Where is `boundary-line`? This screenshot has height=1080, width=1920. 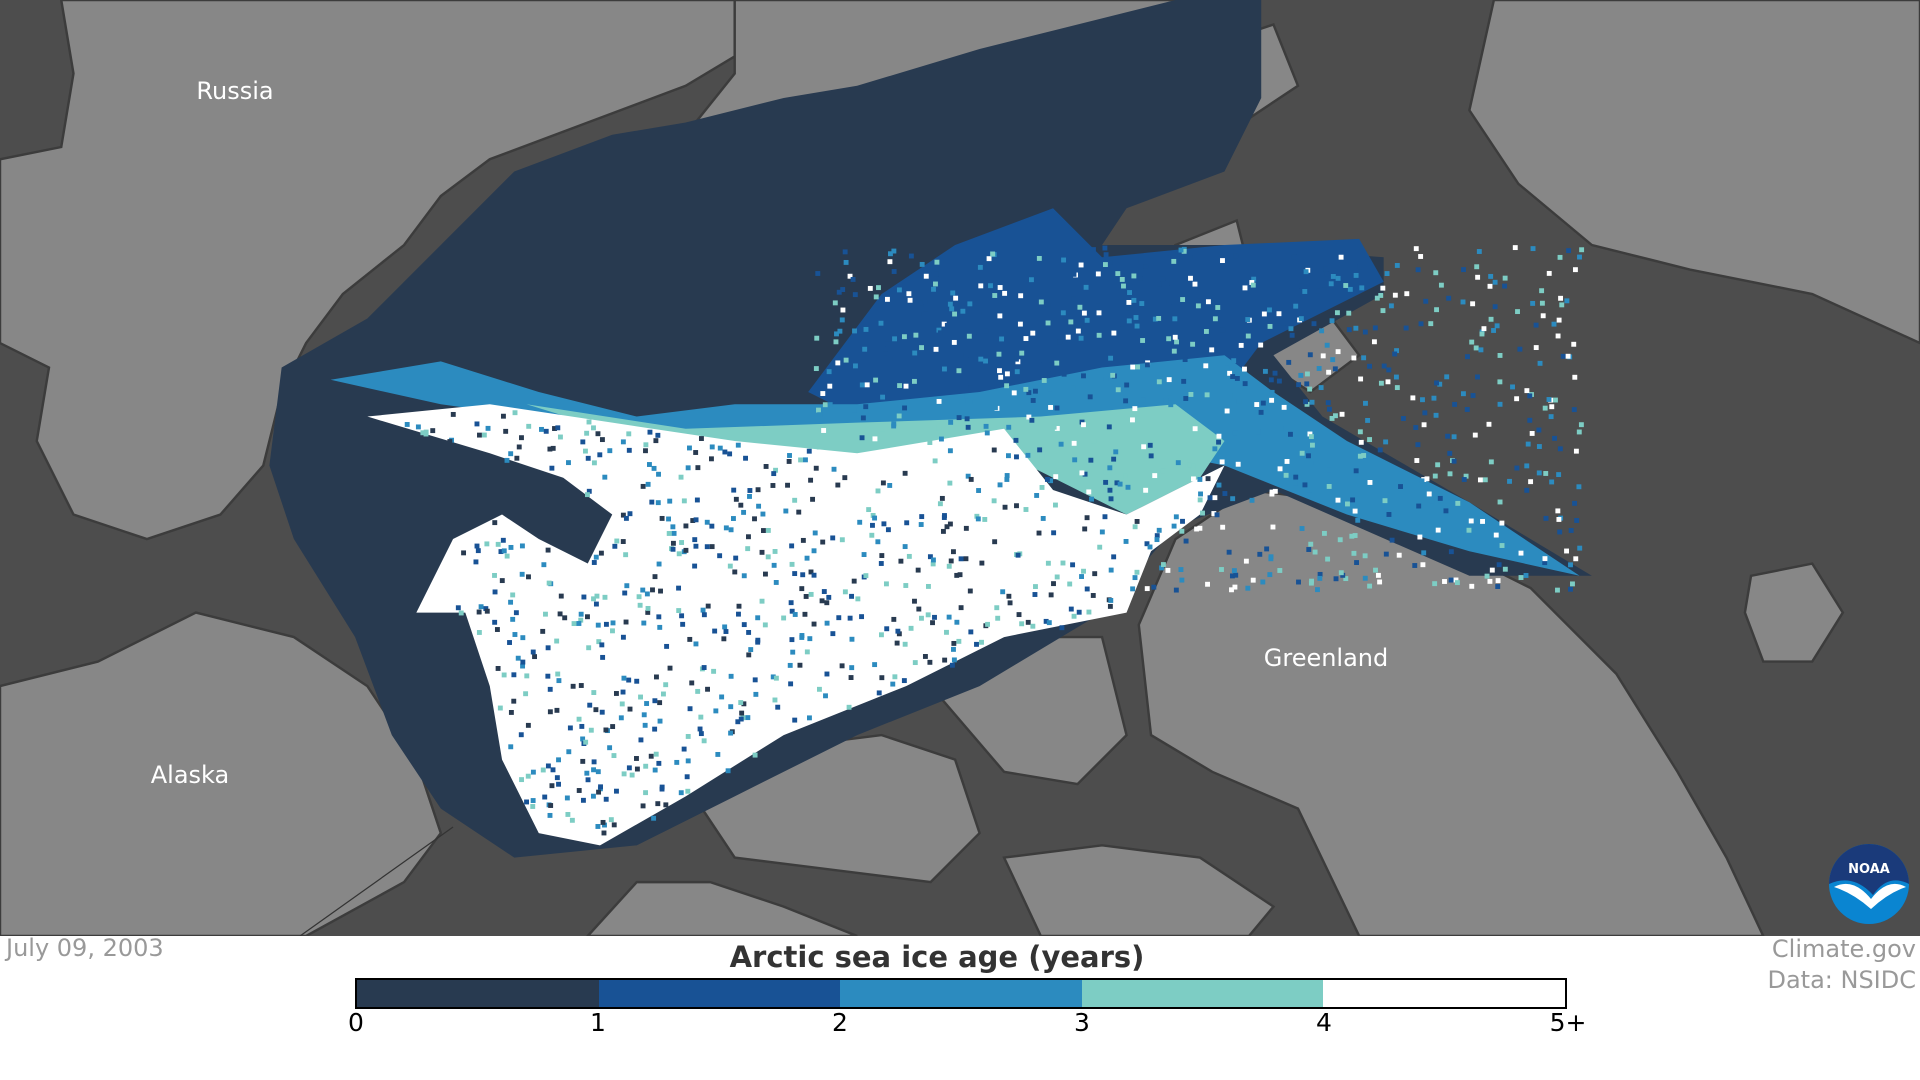 boundary-line is located at coordinates (376, 881).